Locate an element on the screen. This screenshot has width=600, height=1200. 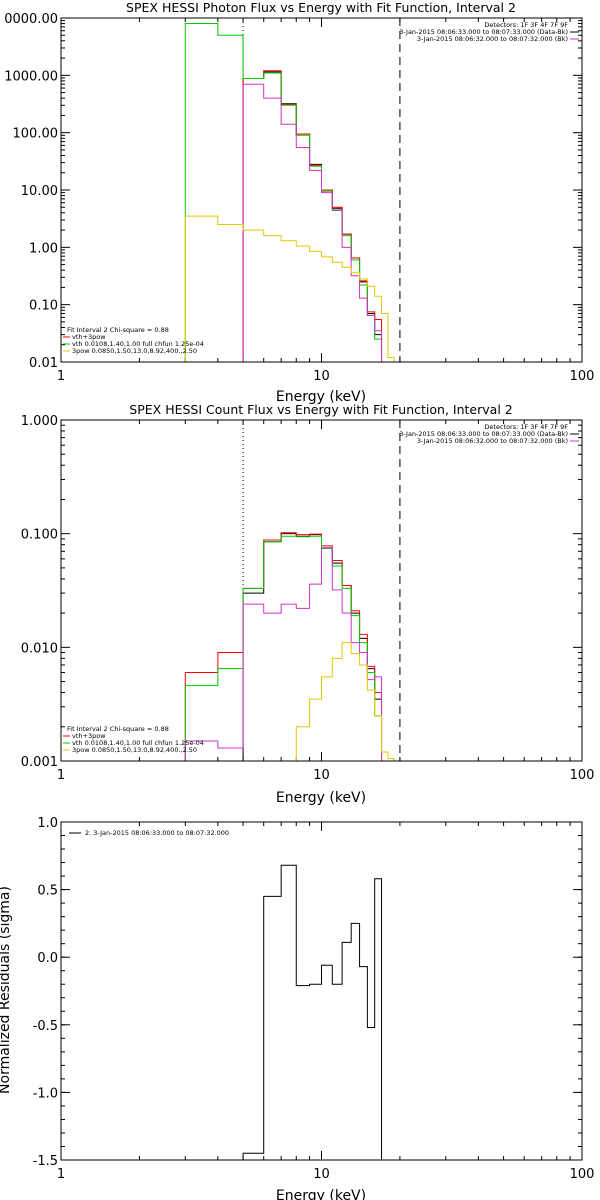
y-tick-label: 10.00 is located at coordinates (39, 191).